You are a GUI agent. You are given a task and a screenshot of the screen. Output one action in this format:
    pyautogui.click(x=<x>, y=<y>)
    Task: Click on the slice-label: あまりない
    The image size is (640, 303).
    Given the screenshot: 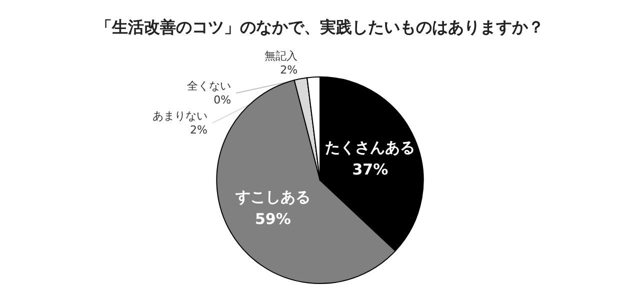 What is the action you would take?
    pyautogui.click(x=180, y=116)
    